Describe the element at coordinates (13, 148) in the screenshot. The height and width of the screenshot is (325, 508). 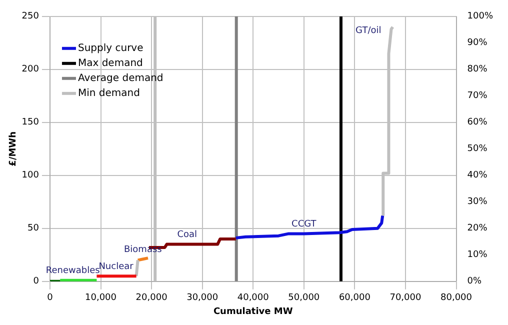
I see `y-axis-title: £/MWh` at that location.